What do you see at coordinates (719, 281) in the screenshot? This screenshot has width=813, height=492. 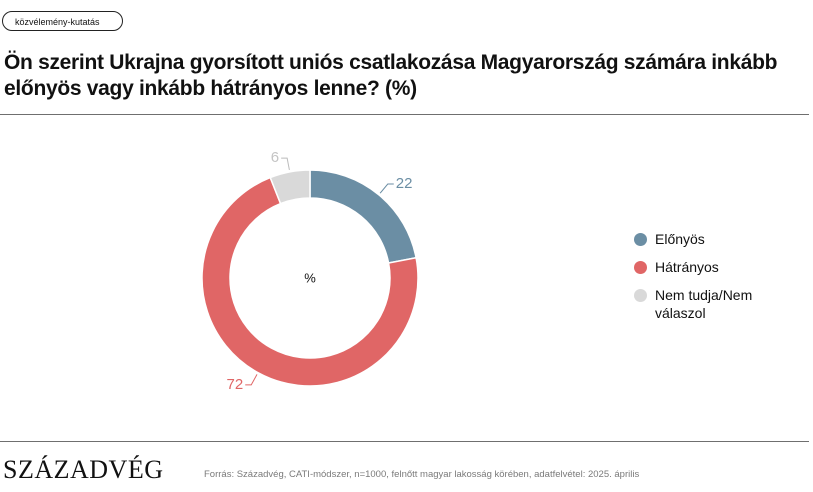 I see `chart-legend: Előnyös Hátrányos Nem tudja/Nem válaszol` at bounding box center [719, 281].